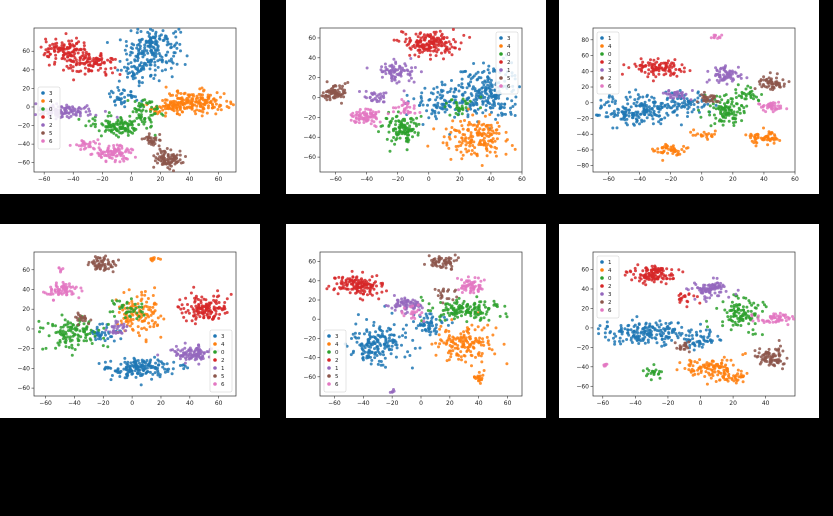 The width and height of the screenshot is (833, 516). Describe the element at coordinates (610, 47) in the screenshot. I see `legend-label: 4` at that location.